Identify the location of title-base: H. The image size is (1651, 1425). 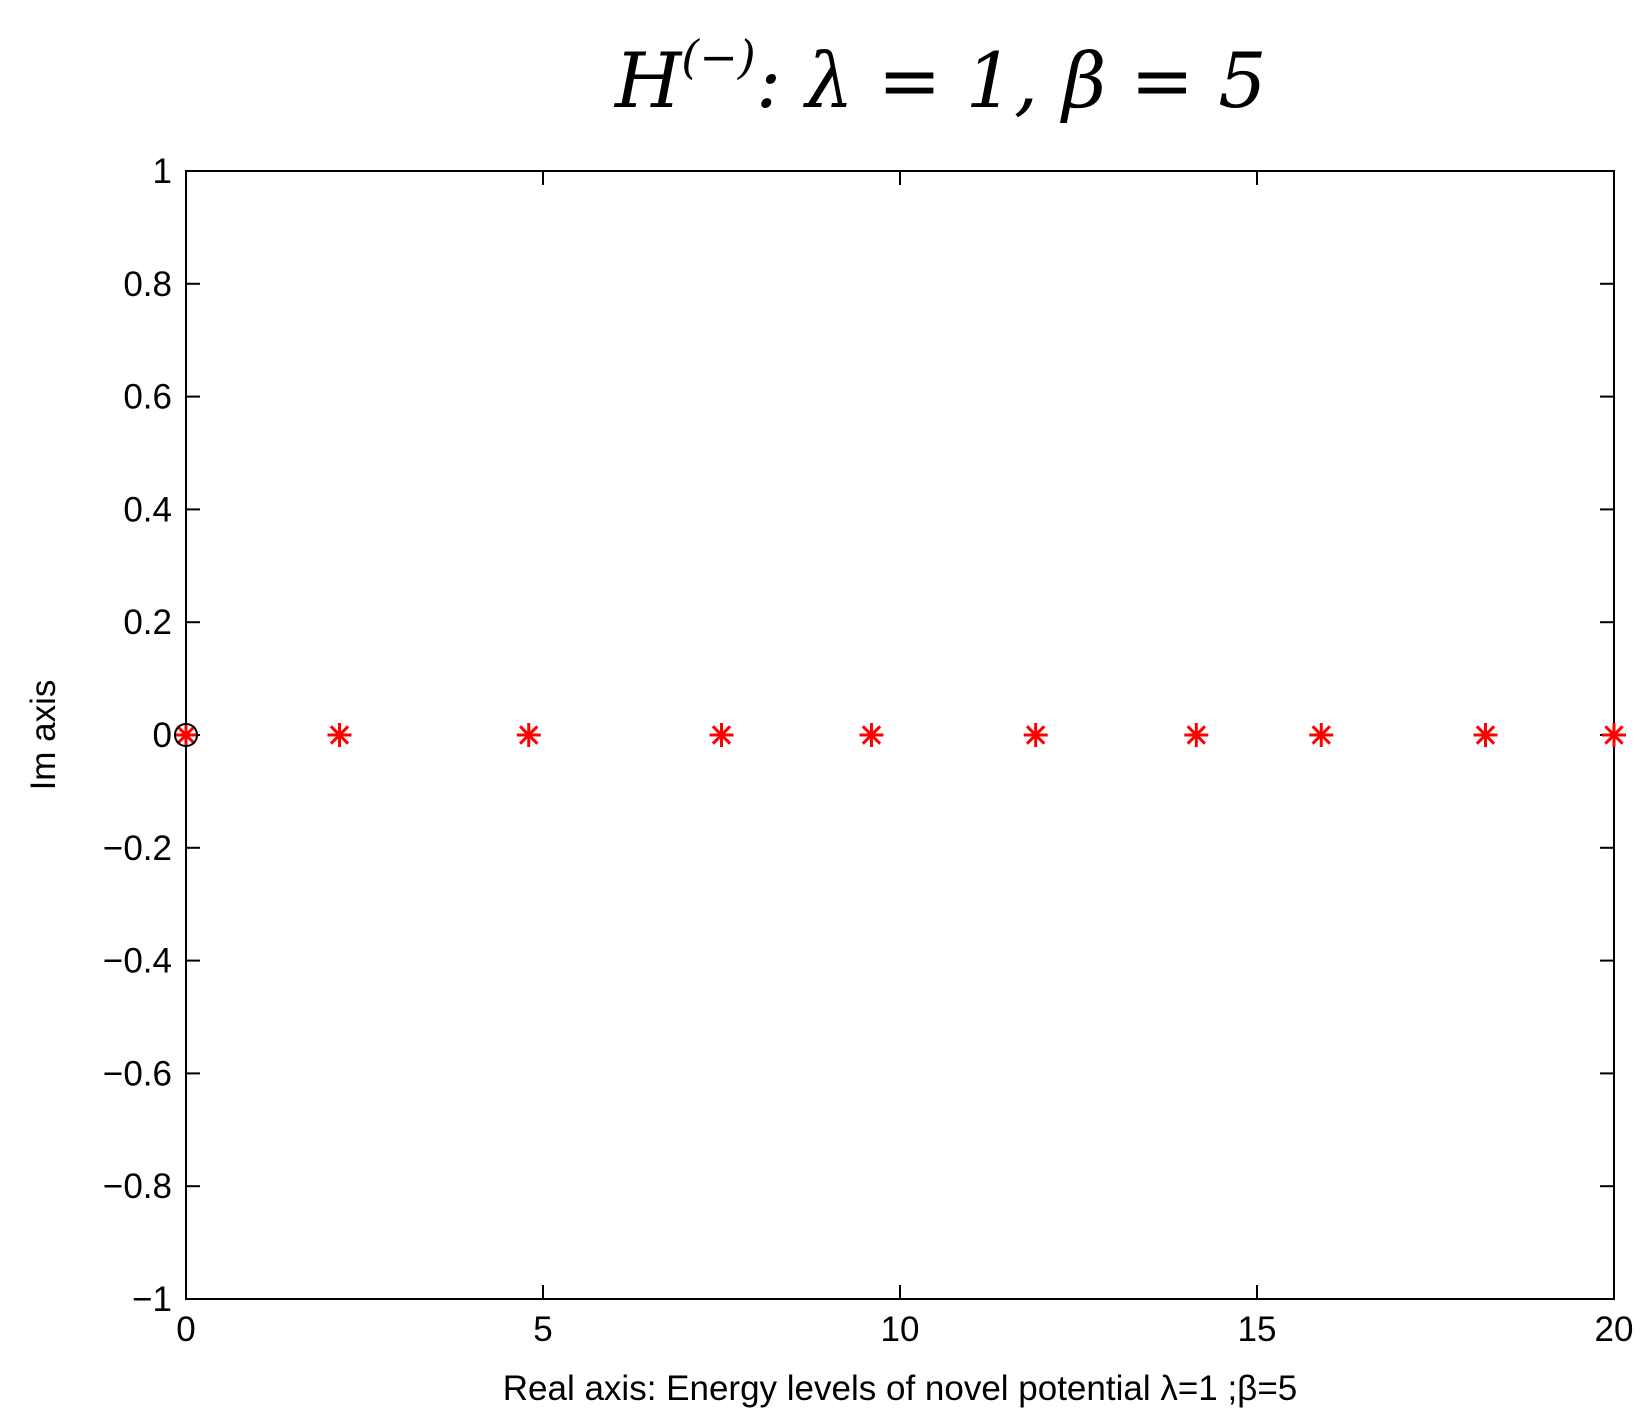
(648, 80).